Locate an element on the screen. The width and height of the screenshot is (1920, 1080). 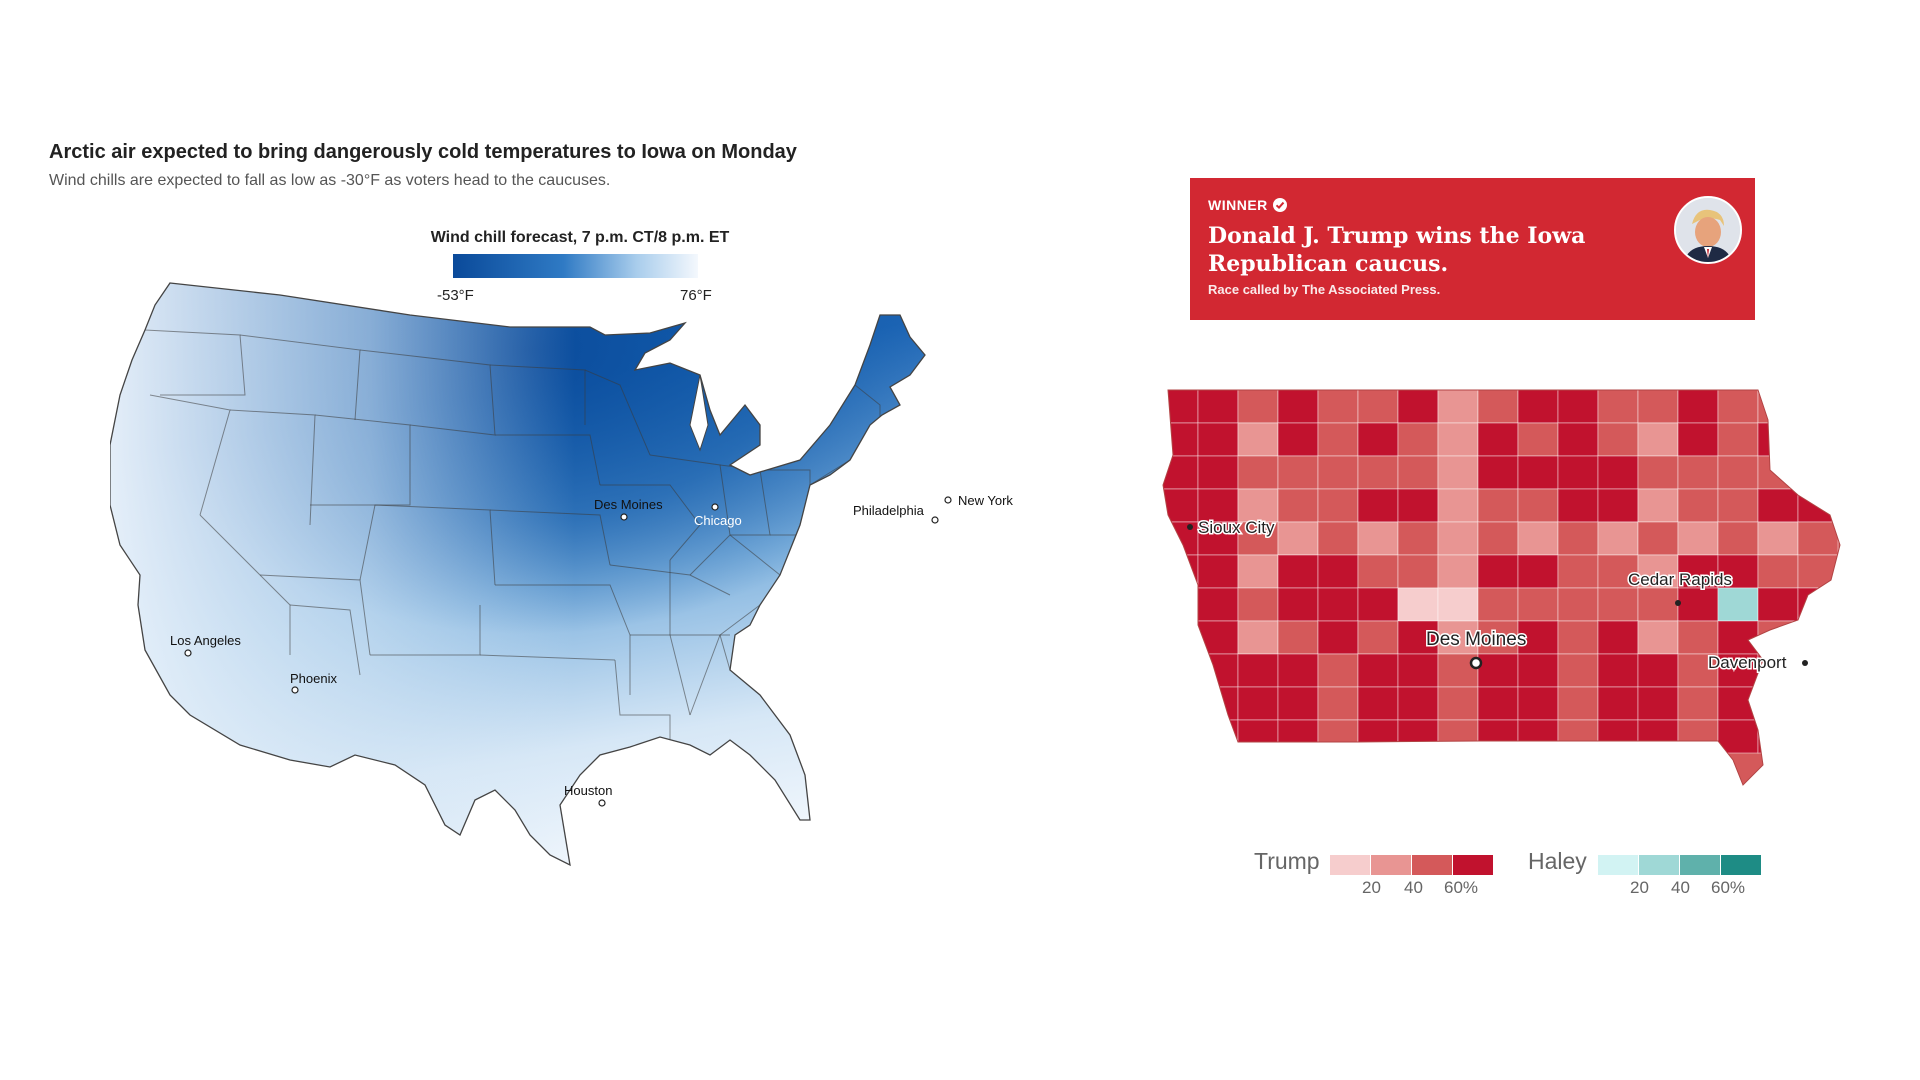
trump-tick-20: 20 is located at coordinates (1371, 887).